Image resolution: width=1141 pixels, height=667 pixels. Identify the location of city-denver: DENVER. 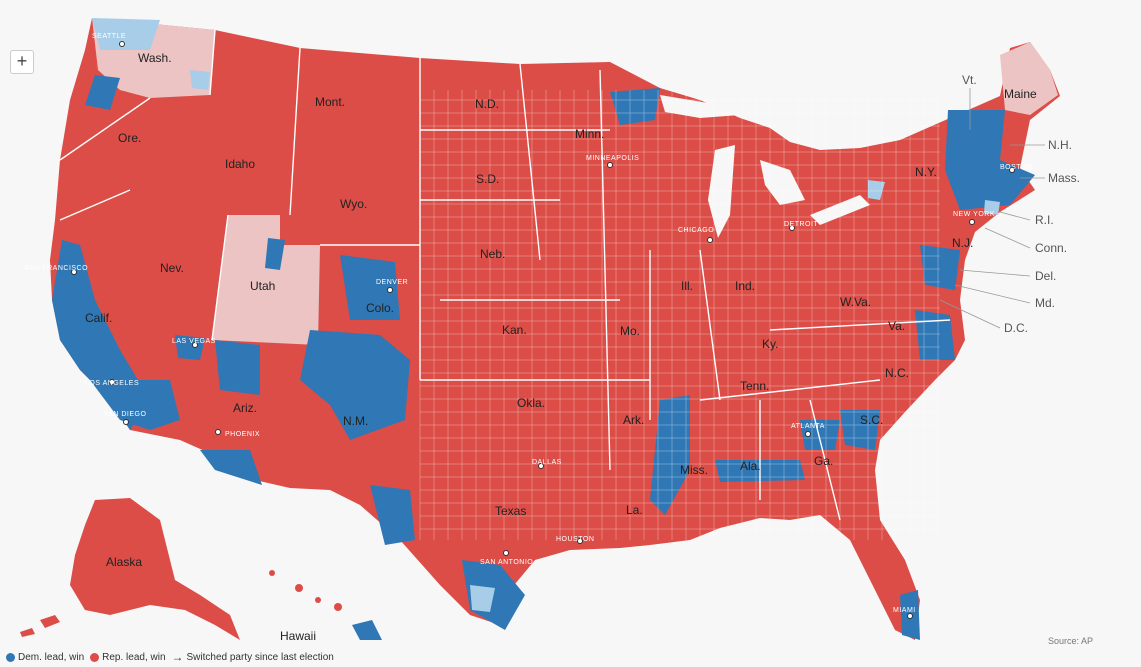
(392, 286).